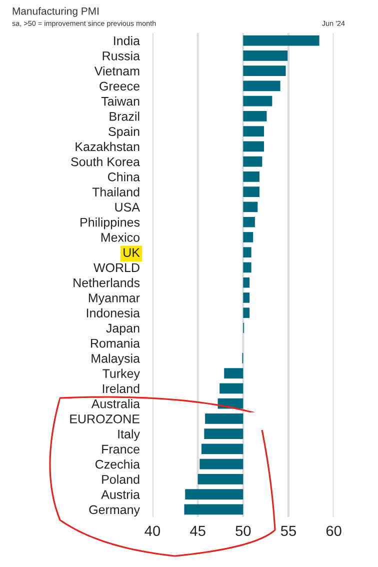  What do you see at coordinates (105, 419) in the screenshot?
I see `y-tick-label: EUROZONE` at bounding box center [105, 419].